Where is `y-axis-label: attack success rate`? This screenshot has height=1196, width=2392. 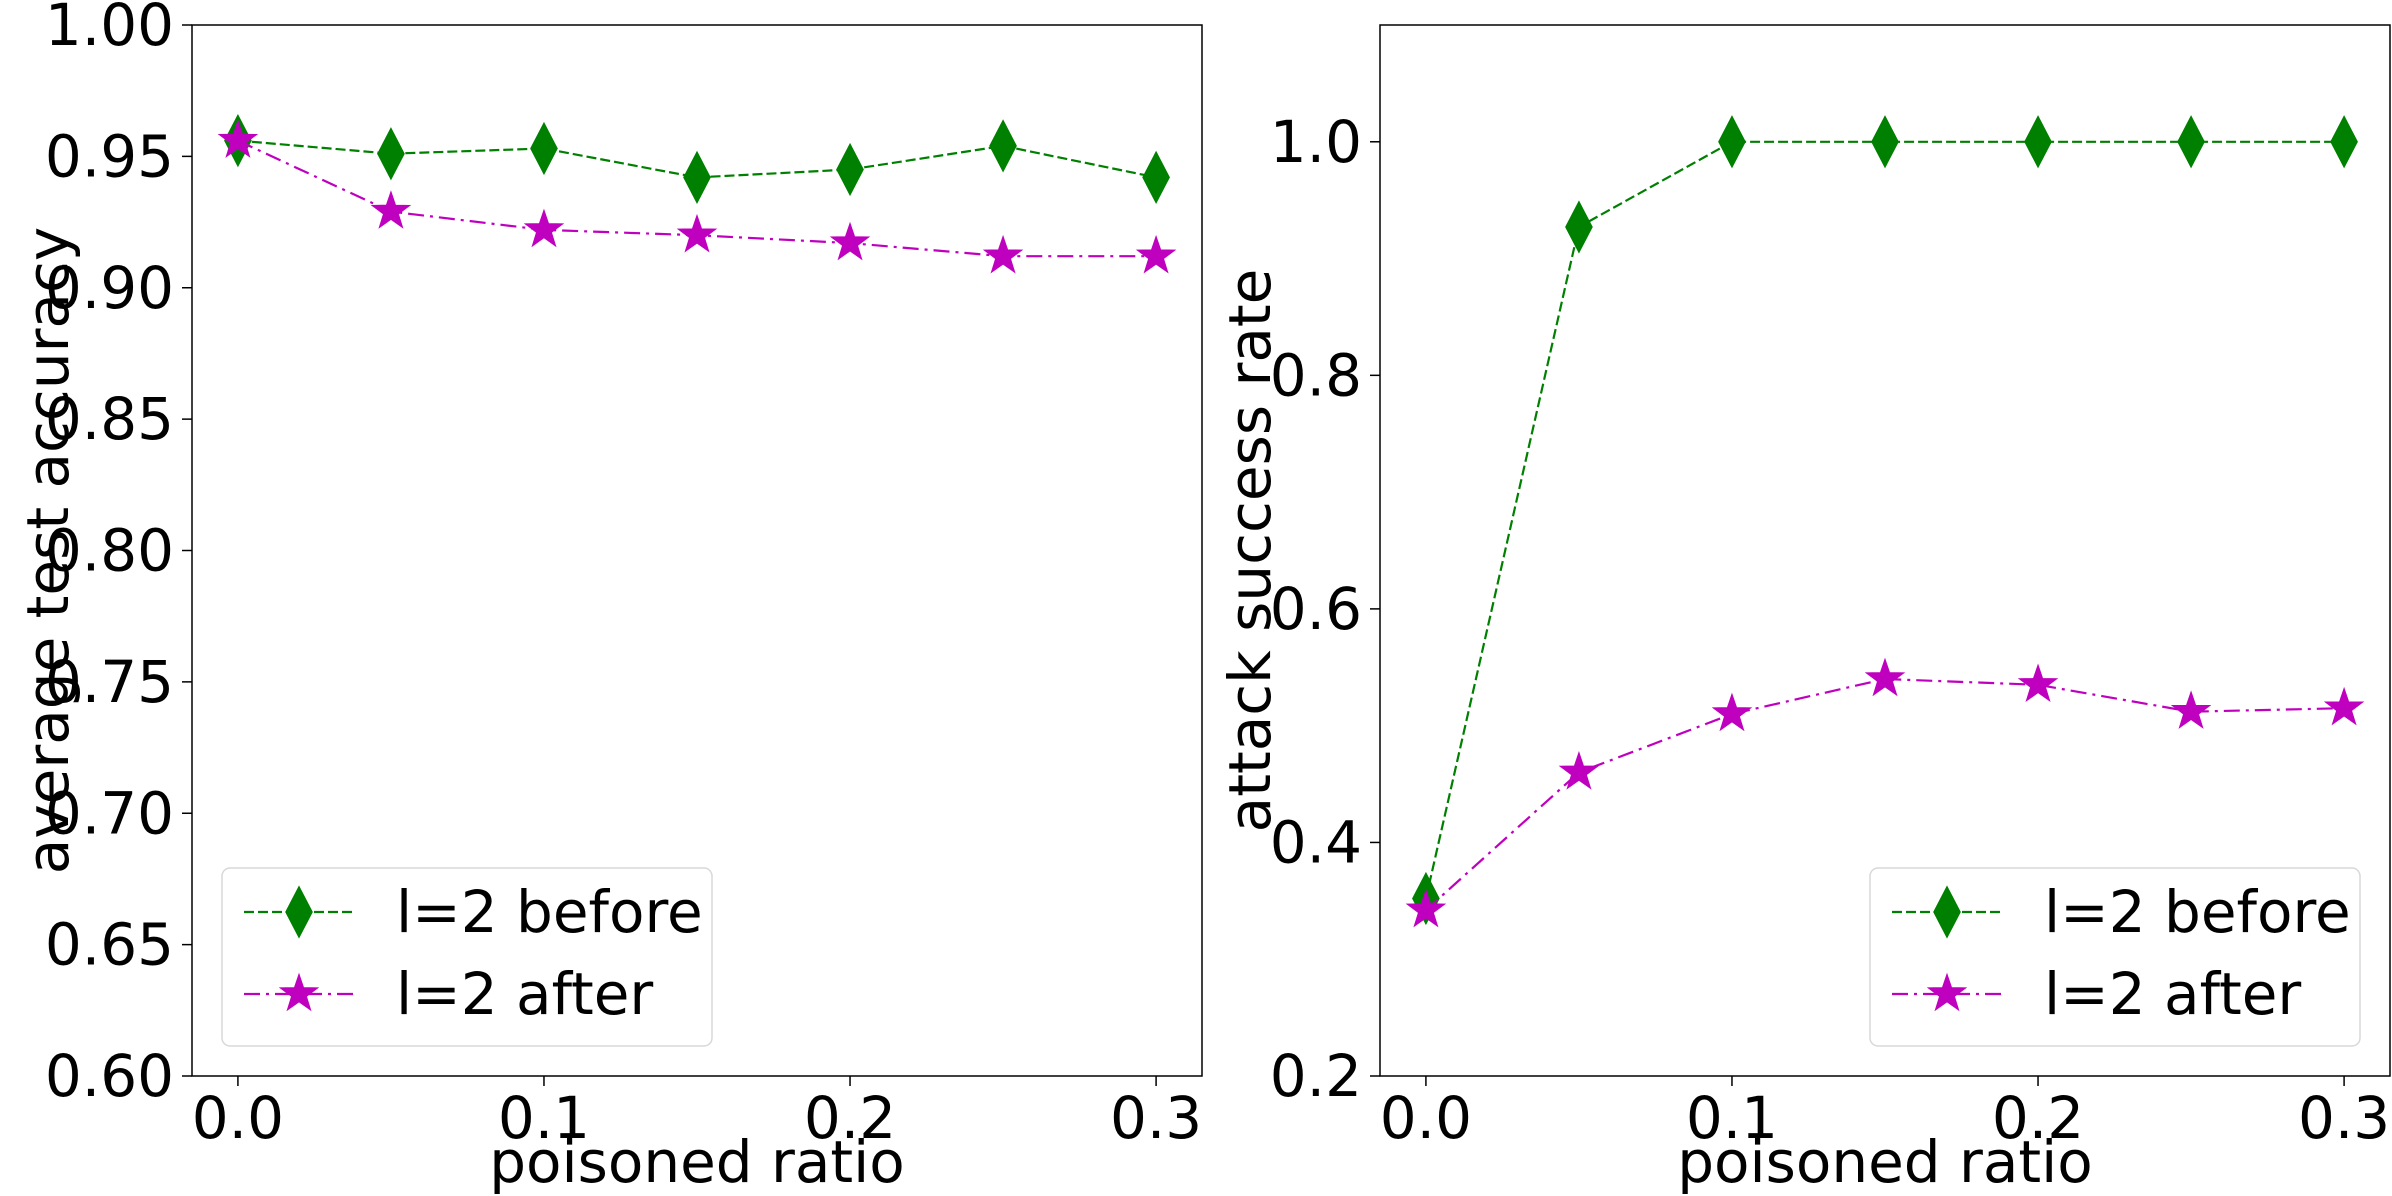 y-axis-label: attack success rate is located at coordinates (1250, 551).